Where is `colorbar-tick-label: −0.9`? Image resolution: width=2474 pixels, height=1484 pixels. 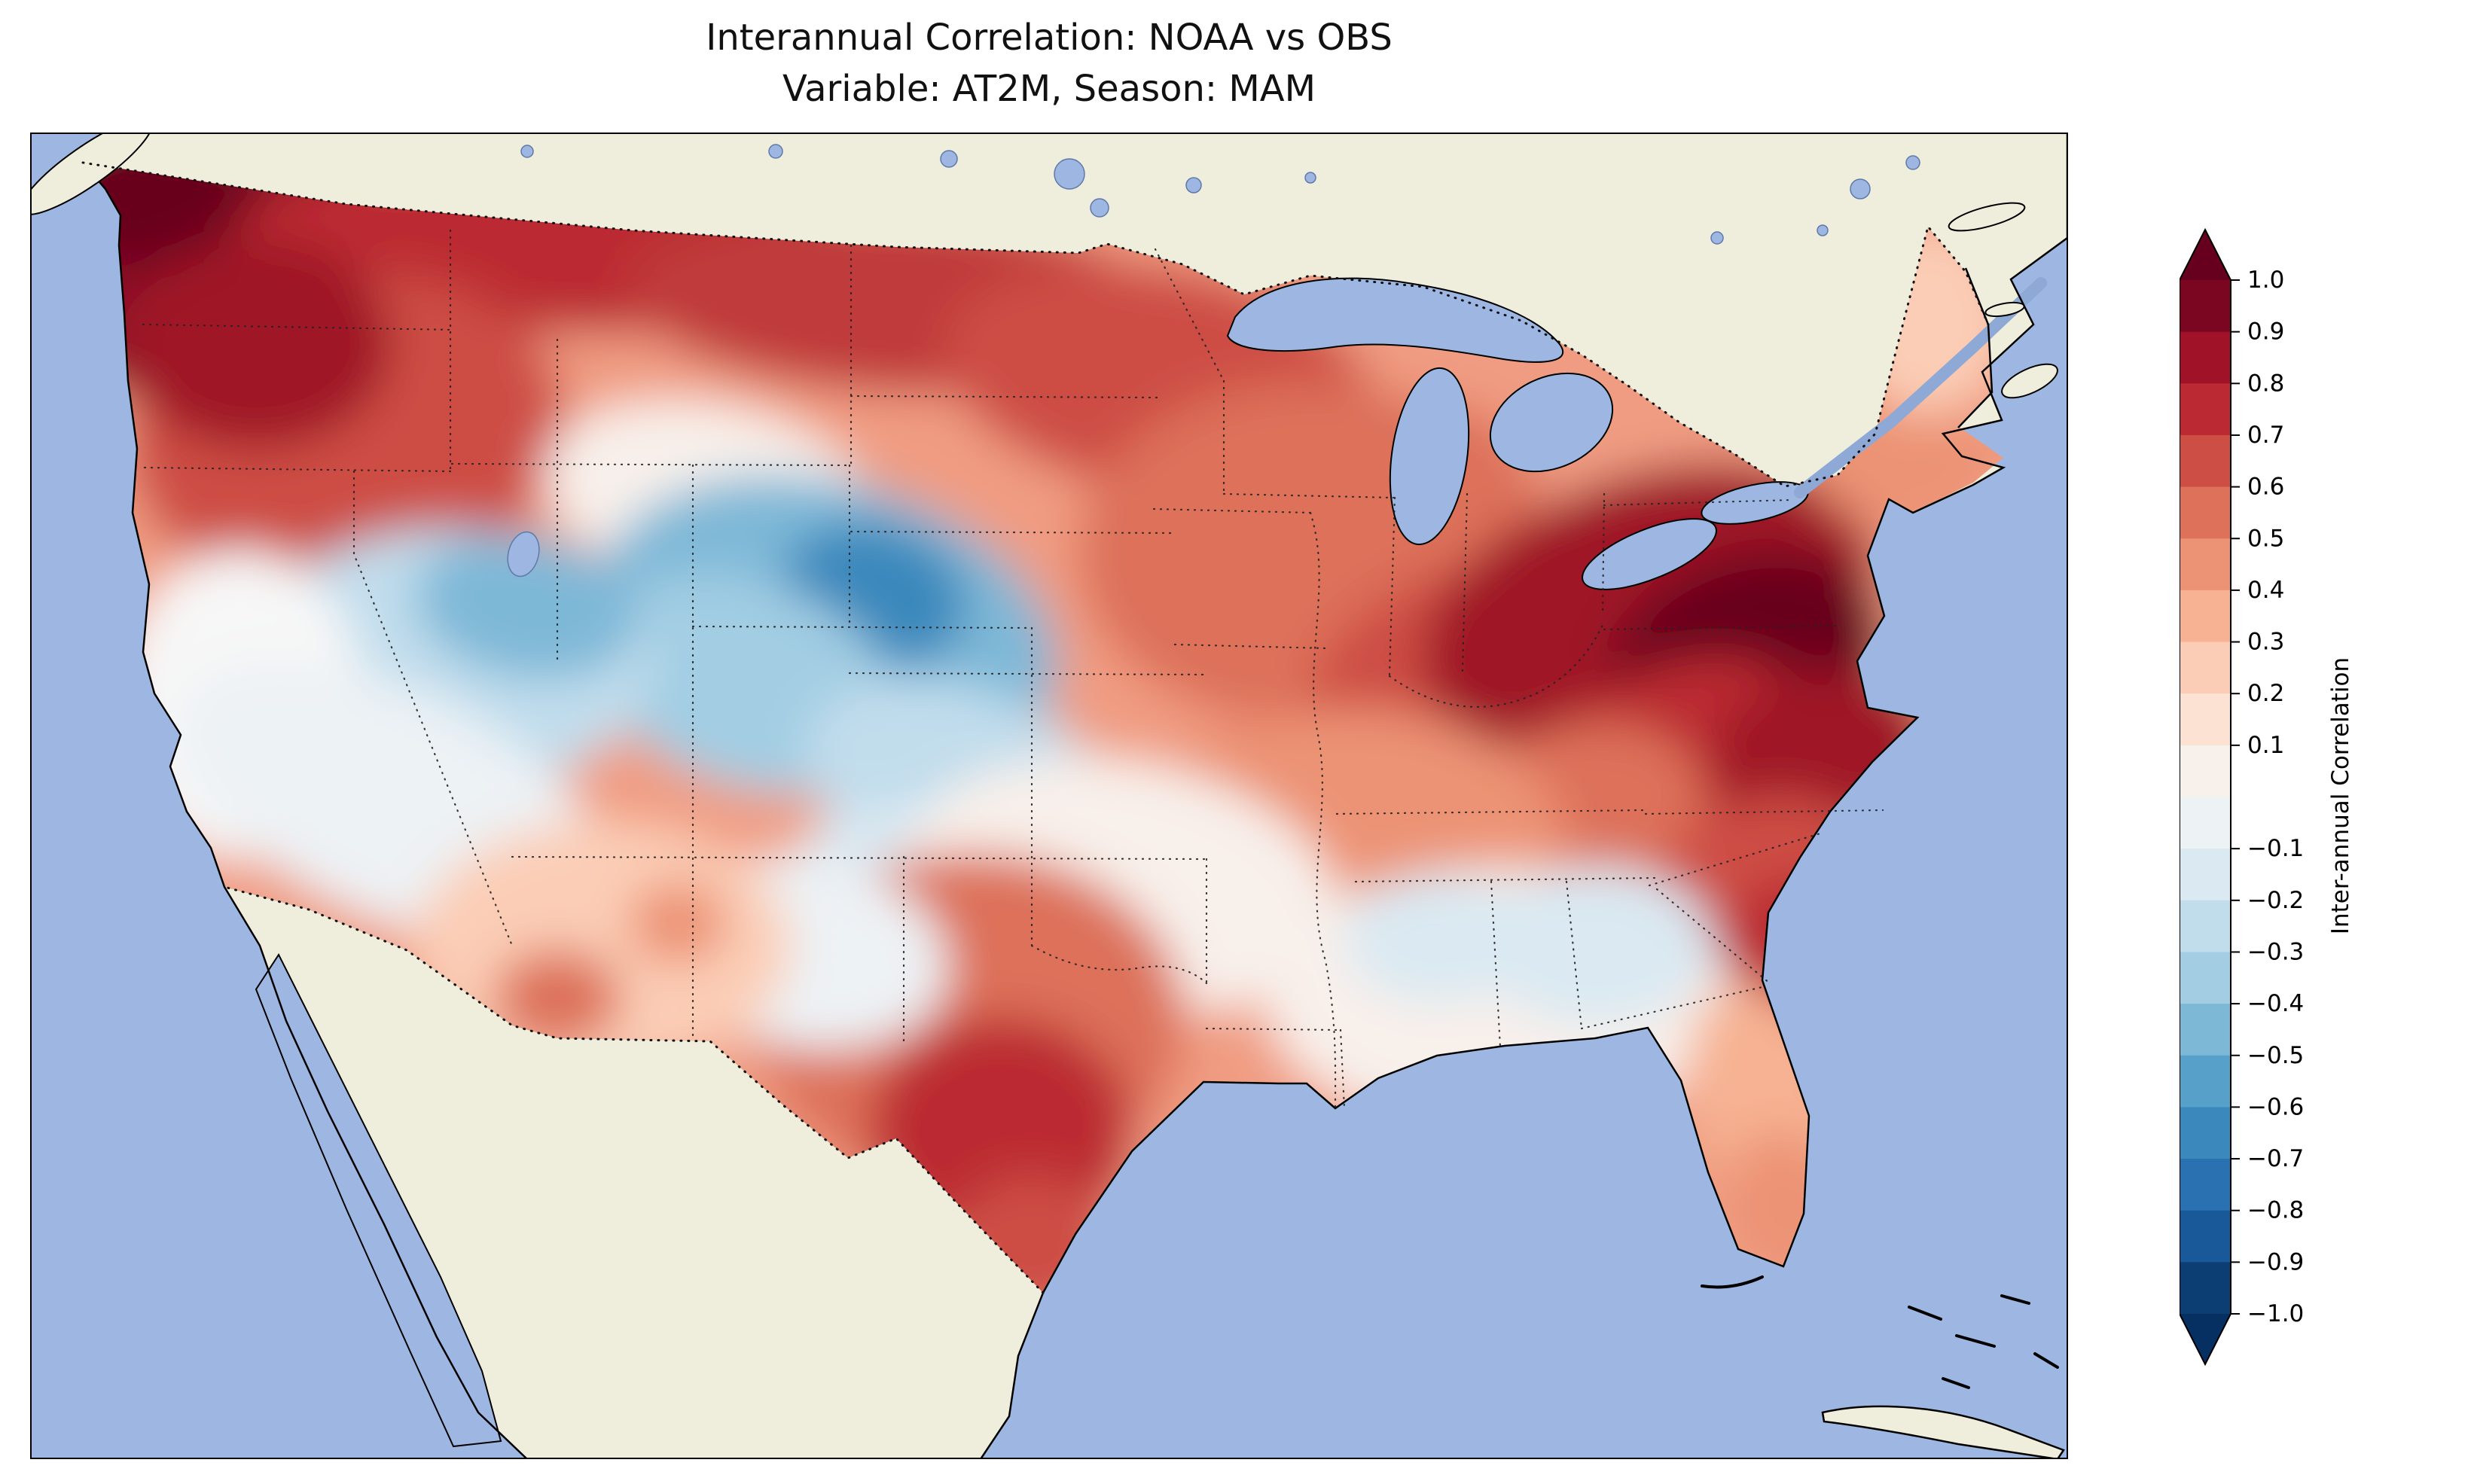 colorbar-tick-label: −0.9 is located at coordinates (2275, 1261).